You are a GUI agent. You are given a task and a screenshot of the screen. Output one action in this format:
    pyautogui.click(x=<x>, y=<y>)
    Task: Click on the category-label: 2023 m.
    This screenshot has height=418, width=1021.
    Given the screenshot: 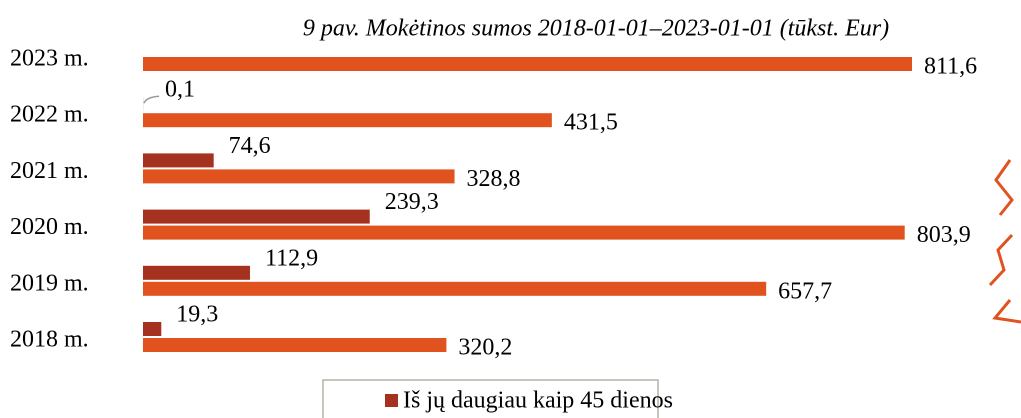 What is the action you would take?
    pyautogui.click(x=49, y=59)
    